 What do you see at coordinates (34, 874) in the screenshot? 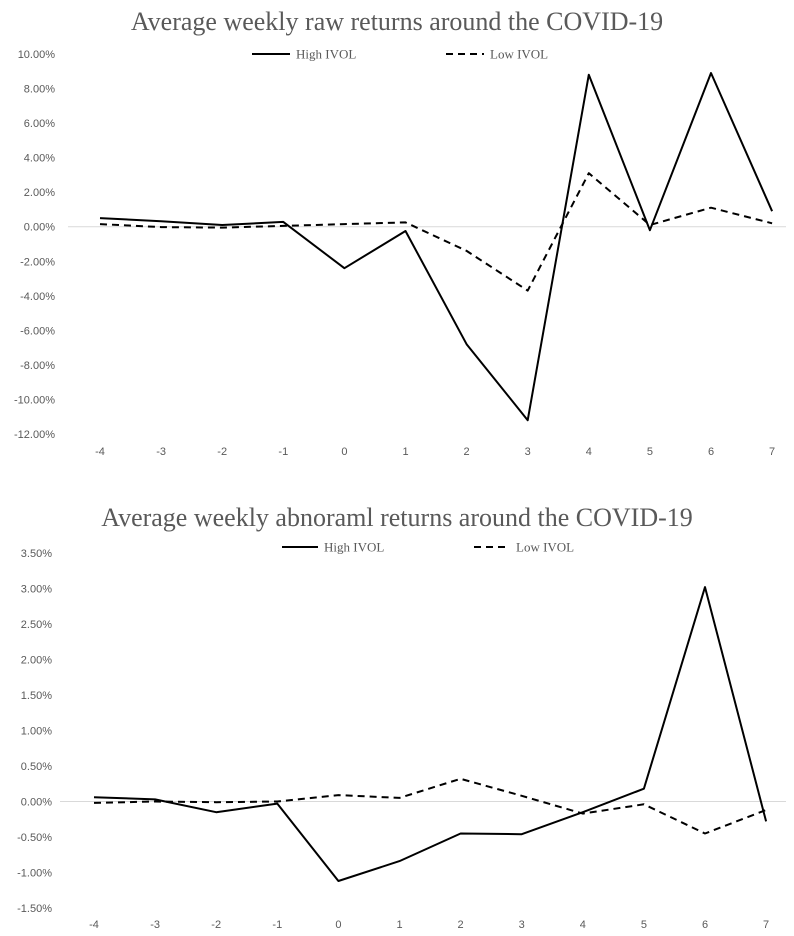
I see `y-tick-label: -1.00%` at bounding box center [34, 874].